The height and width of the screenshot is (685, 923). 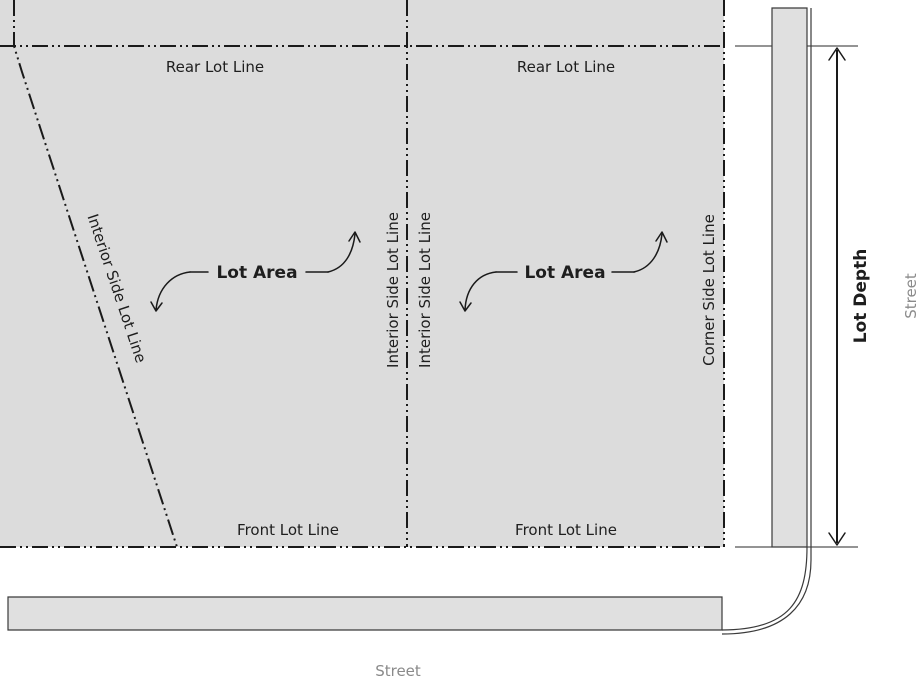 I want to click on interior-side-lot-line-label-right: Interior Side Lot Line, so click(x=425, y=290).